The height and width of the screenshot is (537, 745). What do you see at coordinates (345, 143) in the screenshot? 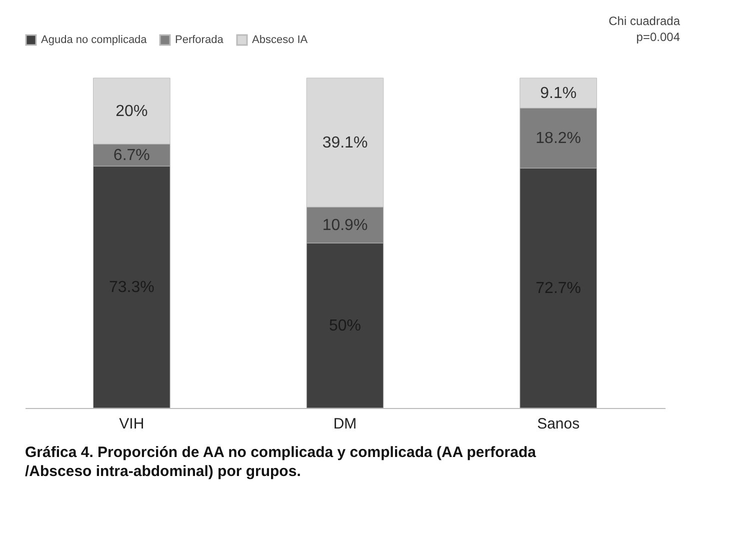
I see `data-label: 39.1%` at bounding box center [345, 143].